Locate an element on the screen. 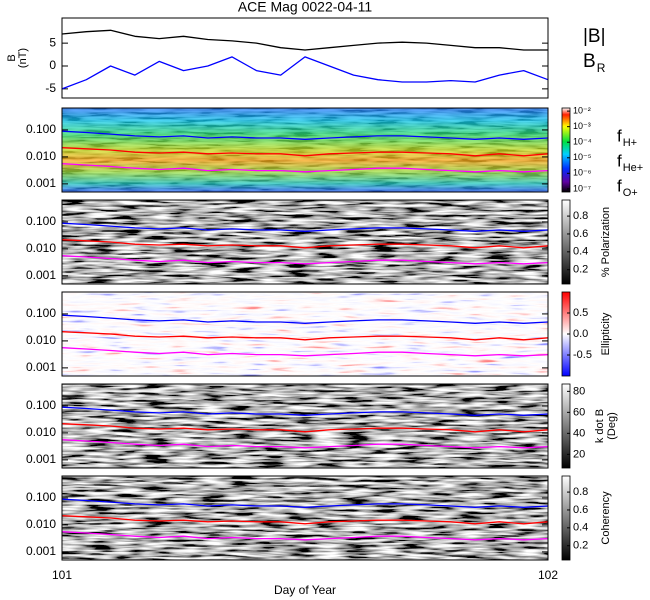 The height and width of the screenshot is (600, 650). colorbar-tick-label: 10⁻³ is located at coordinates (582, 126).